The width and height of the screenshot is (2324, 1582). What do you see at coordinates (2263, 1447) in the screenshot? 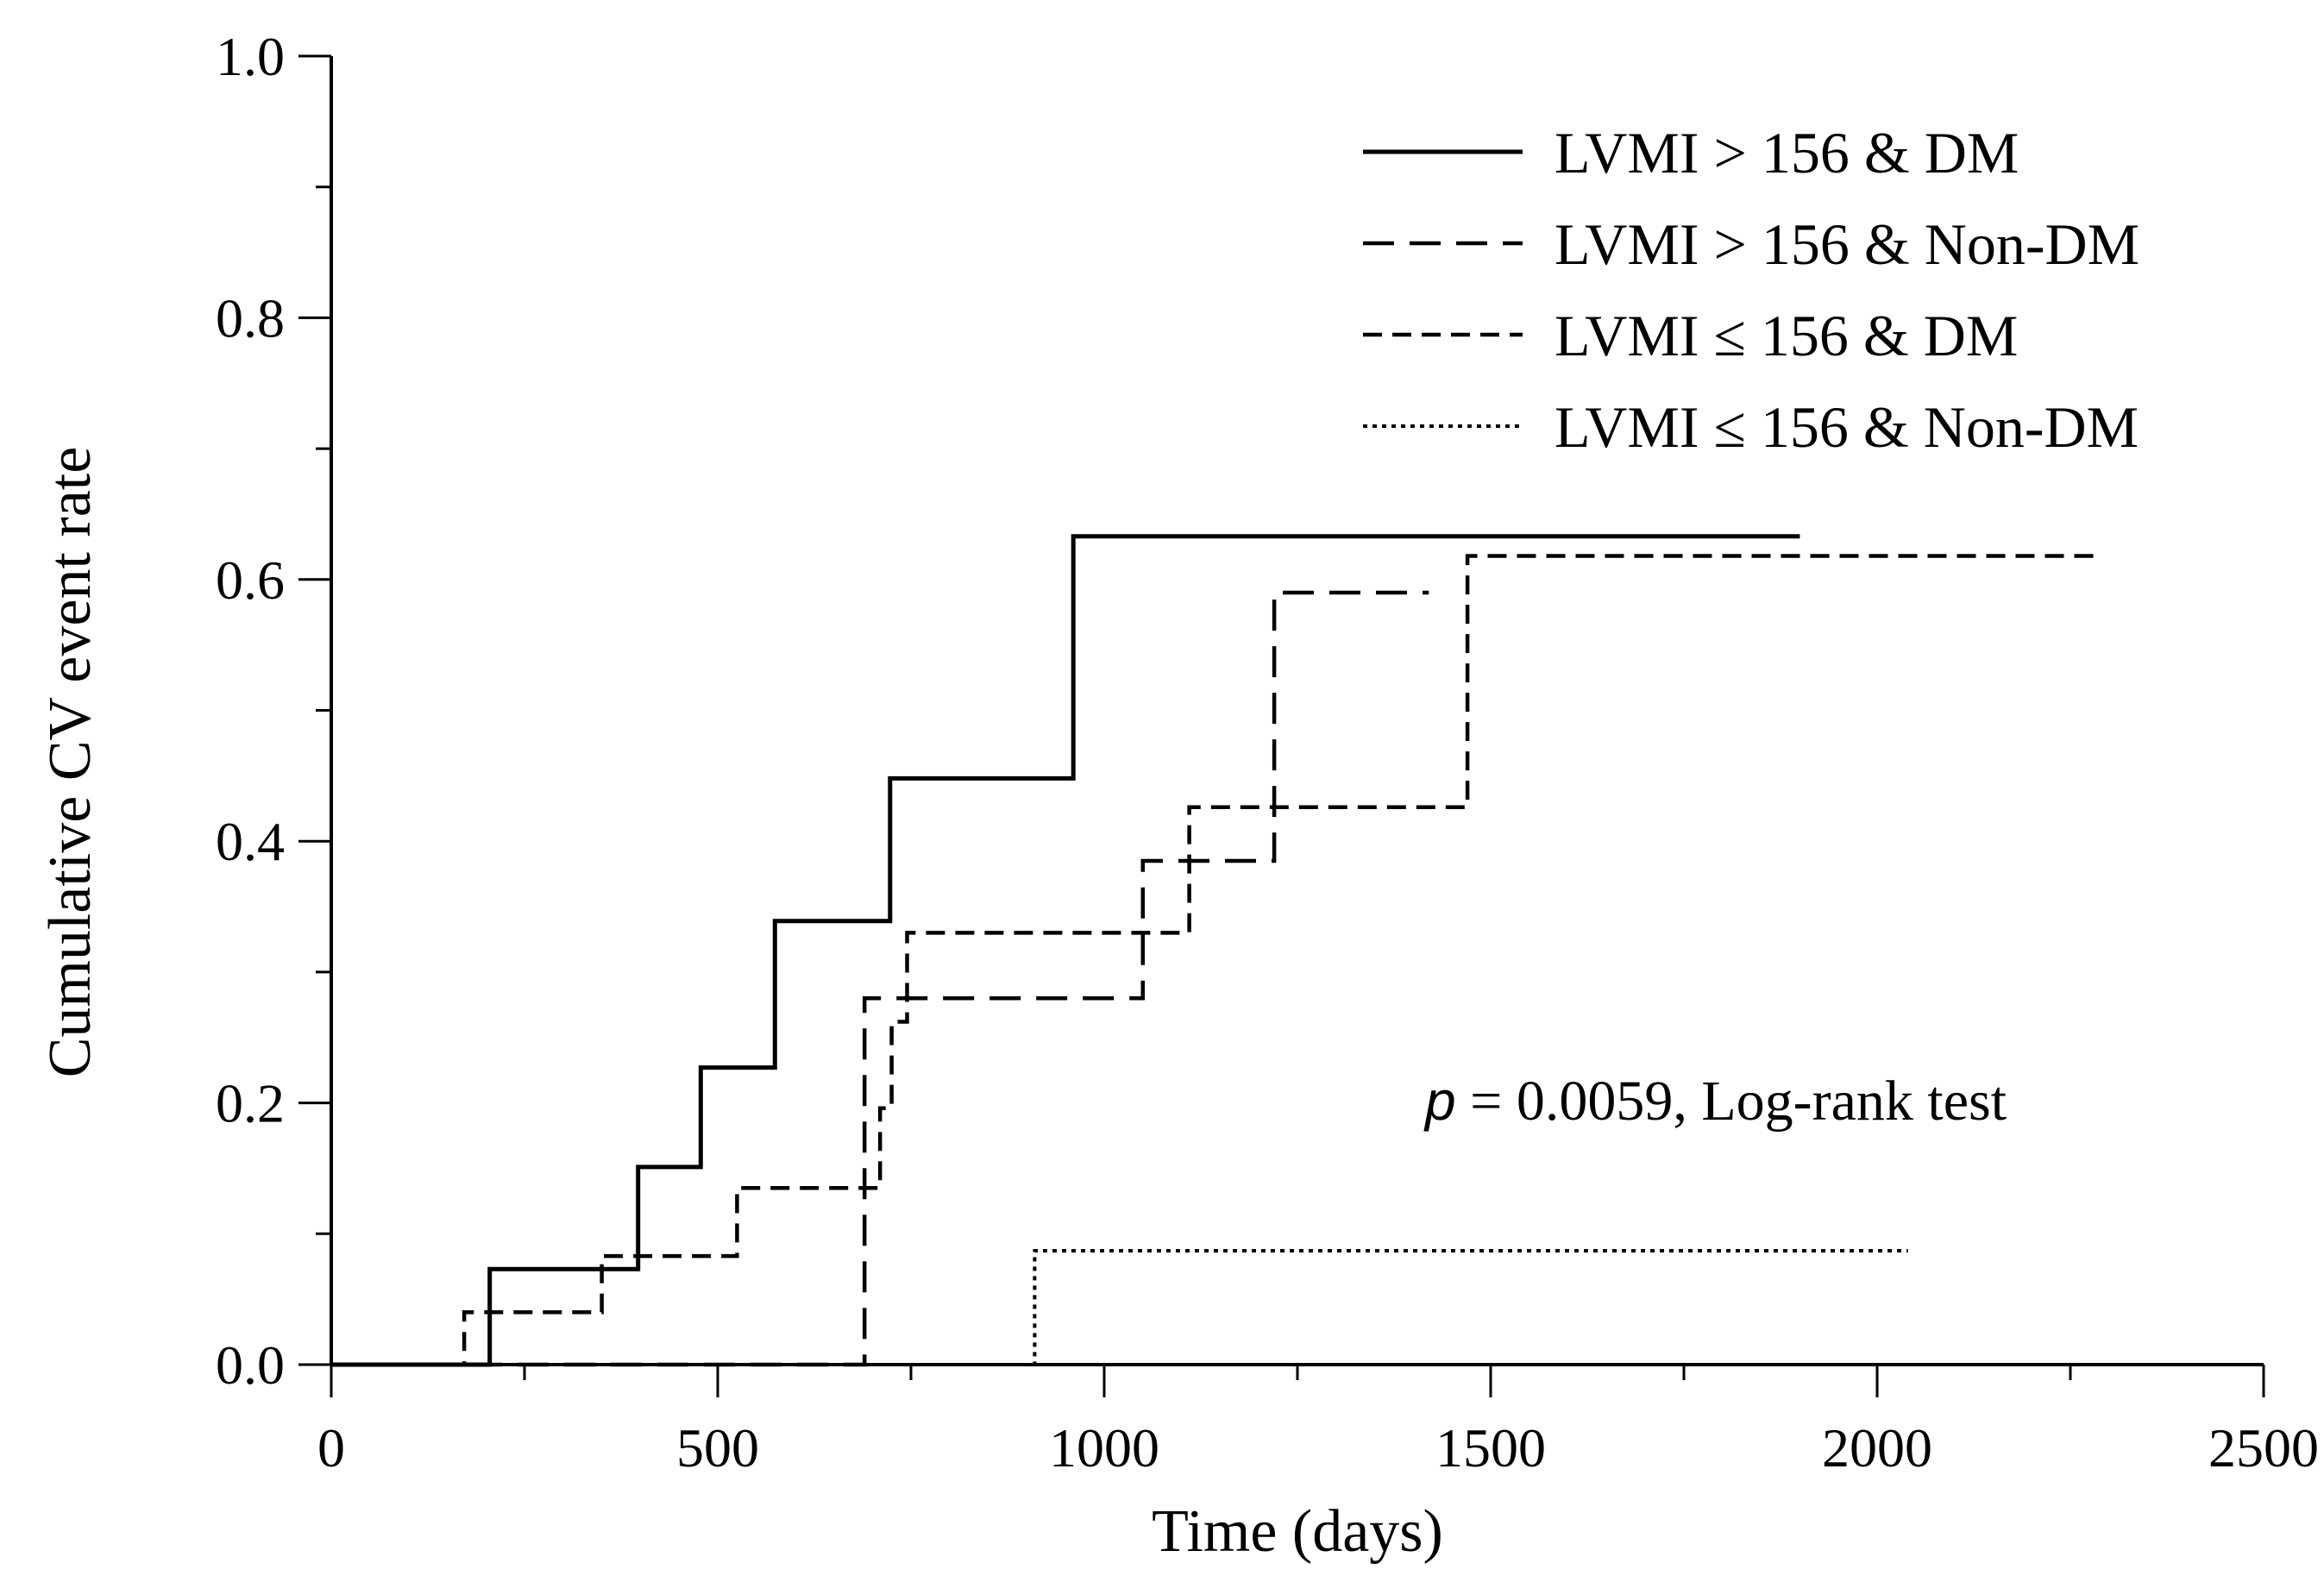
I see `x-tick-label: 2500` at bounding box center [2263, 1447].